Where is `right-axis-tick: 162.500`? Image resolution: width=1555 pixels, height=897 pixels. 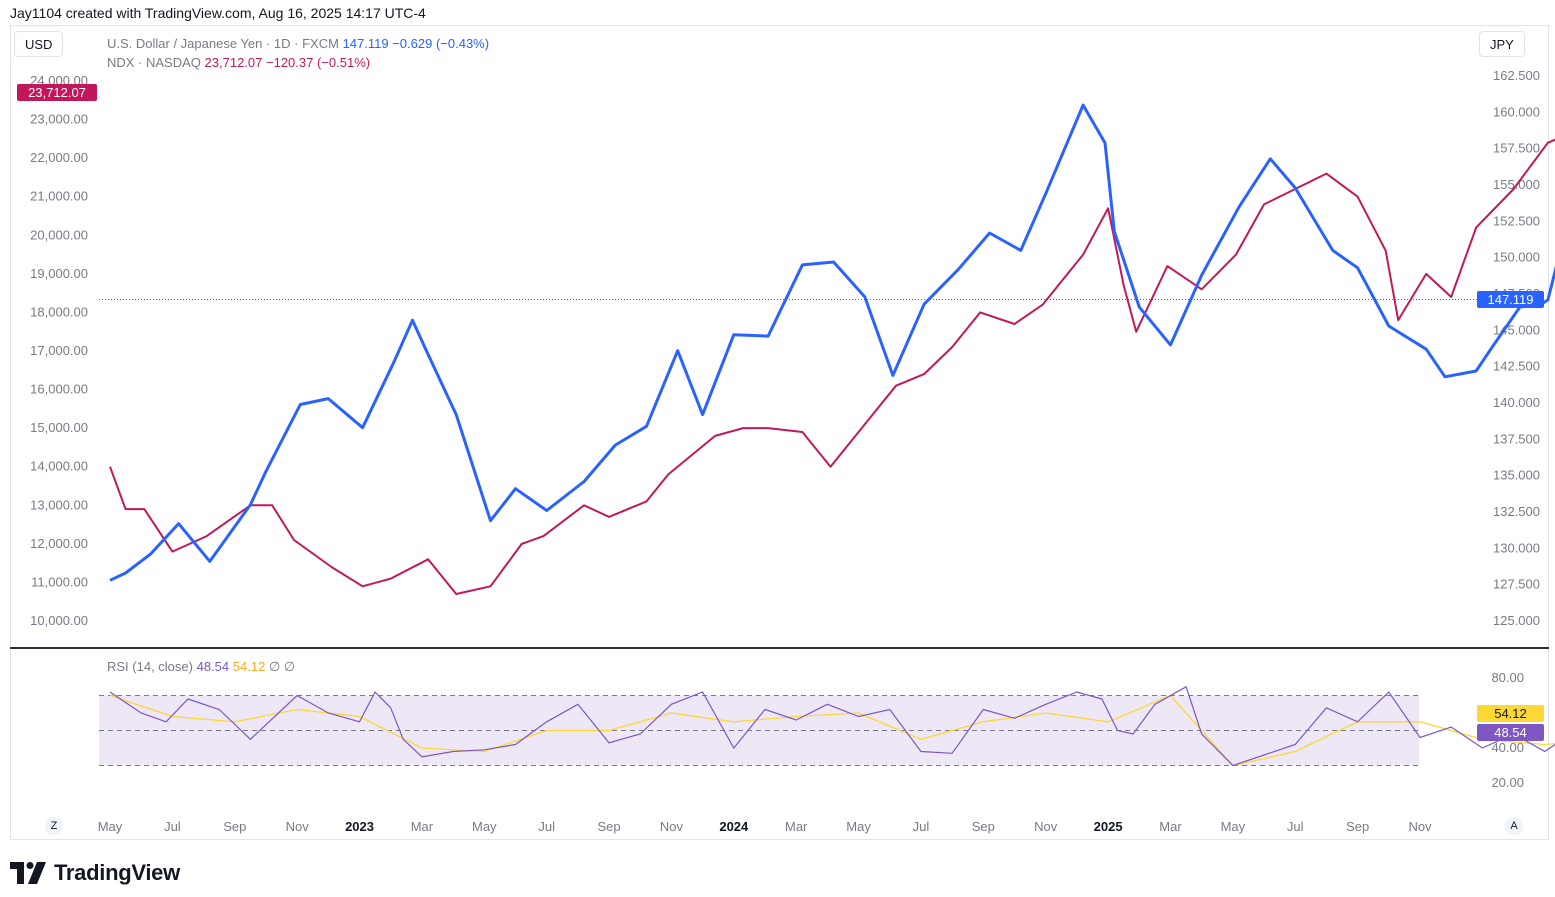 right-axis-tick: 162.500 is located at coordinates (1516, 75).